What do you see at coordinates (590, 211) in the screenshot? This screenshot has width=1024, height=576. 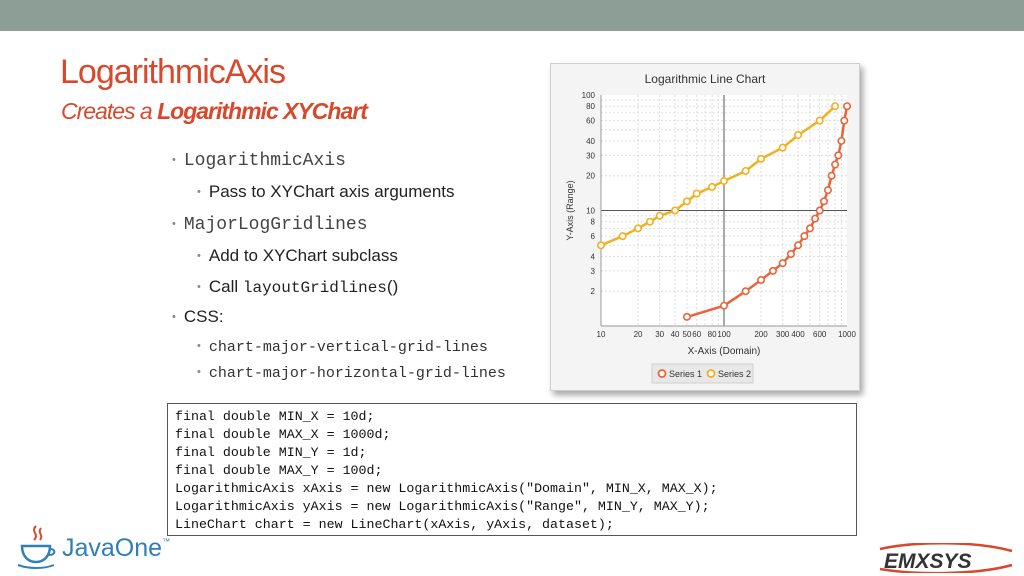 I see `y-tick-label: 10` at bounding box center [590, 211].